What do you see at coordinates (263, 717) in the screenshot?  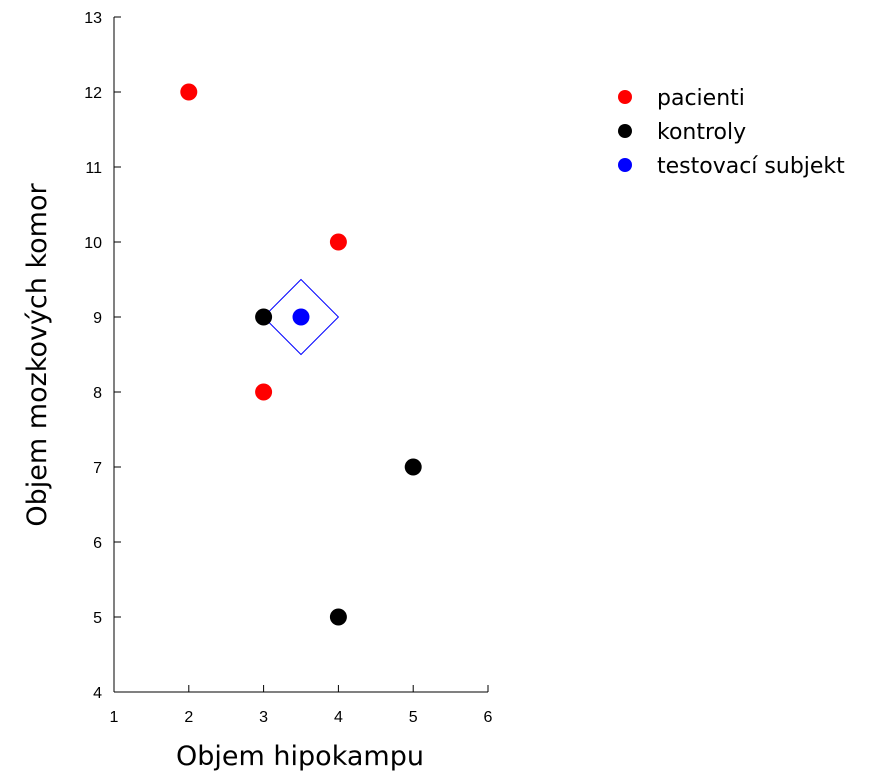 I see `x-tick-label: 3` at bounding box center [263, 717].